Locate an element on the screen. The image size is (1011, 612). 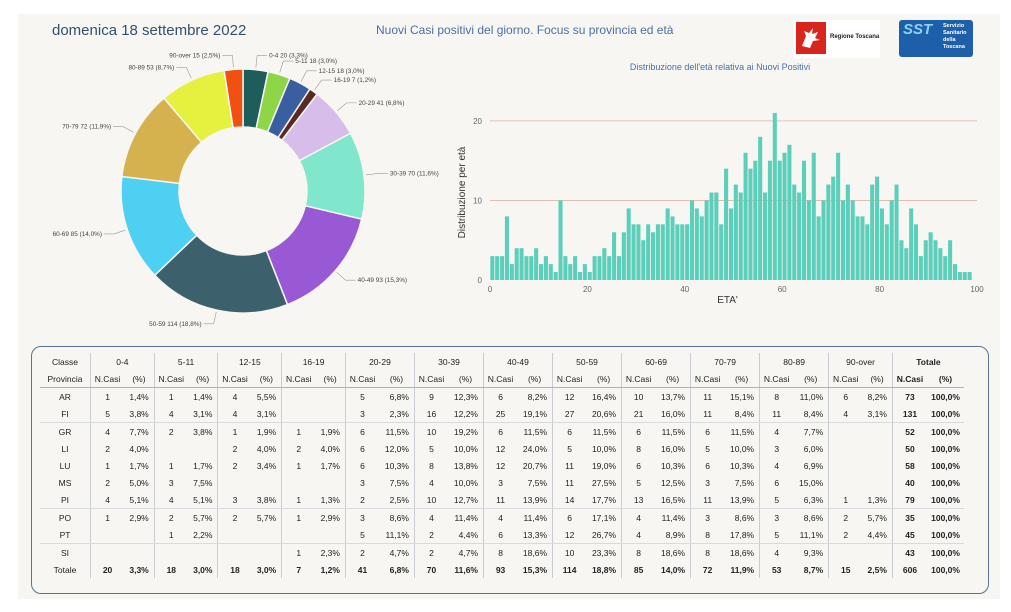
pct-cell: 1,7% is located at coordinates (203, 465).